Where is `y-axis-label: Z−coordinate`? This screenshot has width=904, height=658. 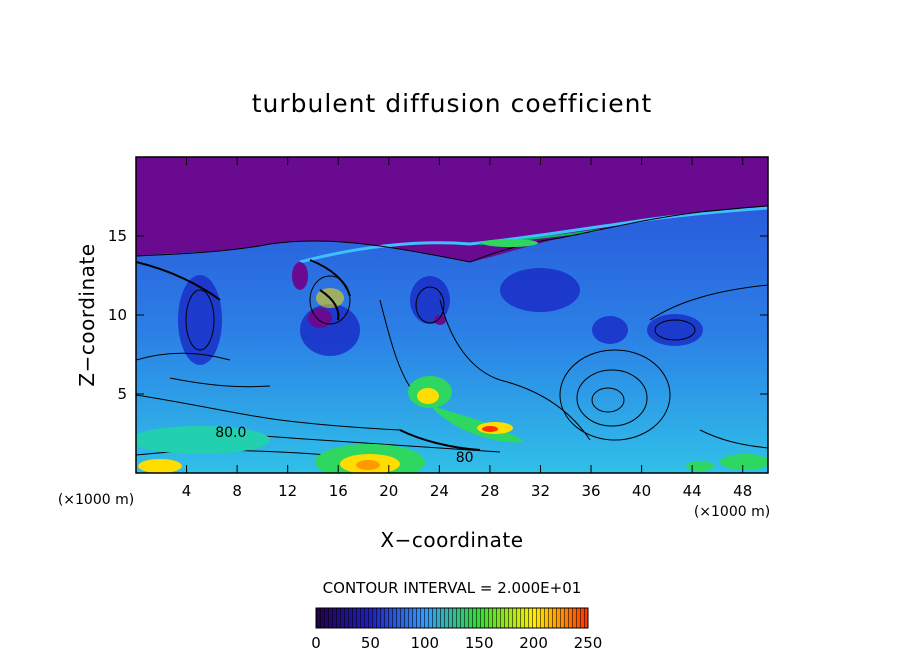
y-axis-label: Z−coordinate is located at coordinates (87, 314).